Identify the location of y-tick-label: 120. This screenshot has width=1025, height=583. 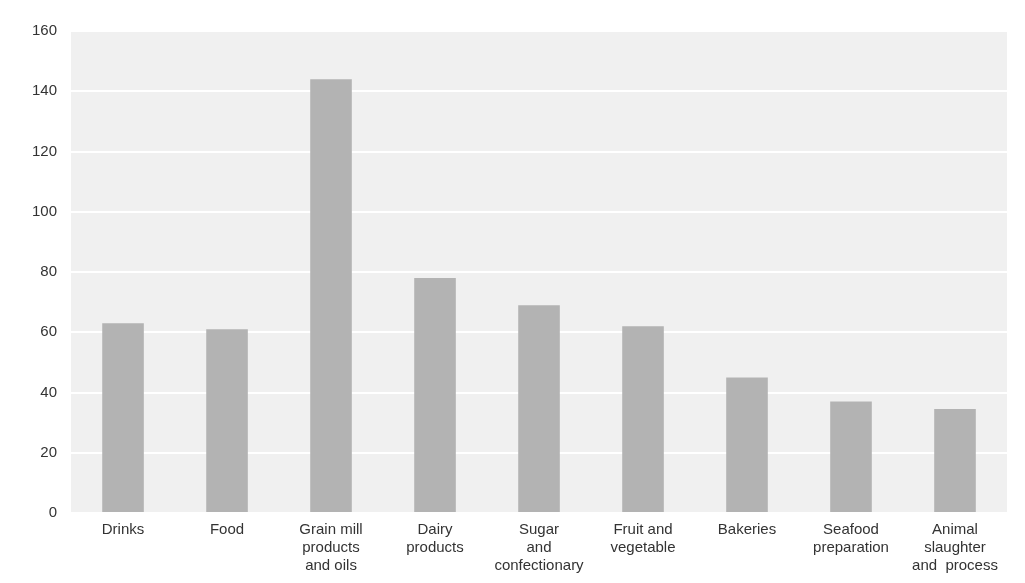
(45, 150).